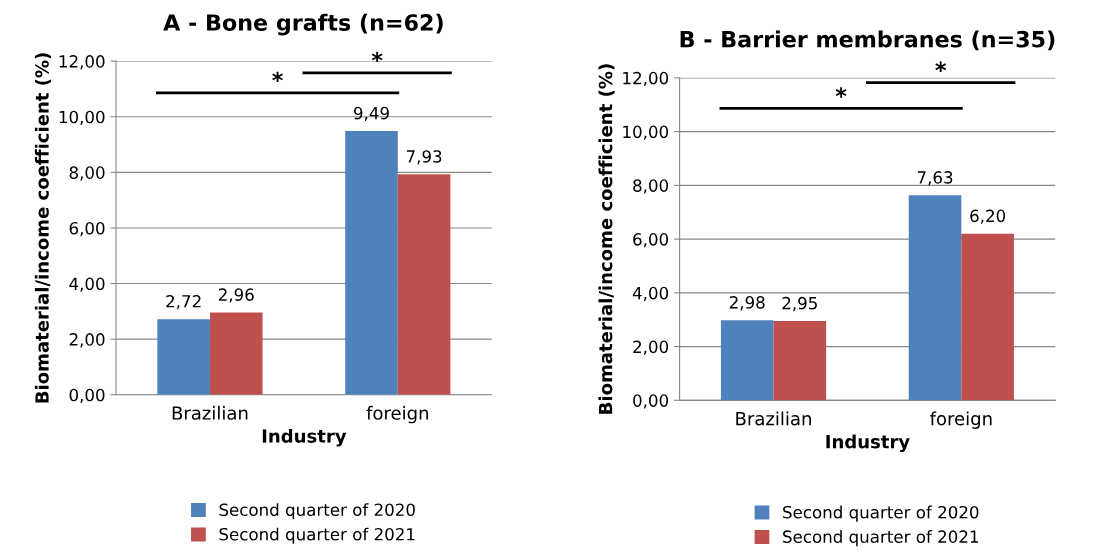 This screenshot has width=1105, height=556. Describe the element at coordinates (236, 295) in the screenshot. I see `data-label: 2,96` at that location.